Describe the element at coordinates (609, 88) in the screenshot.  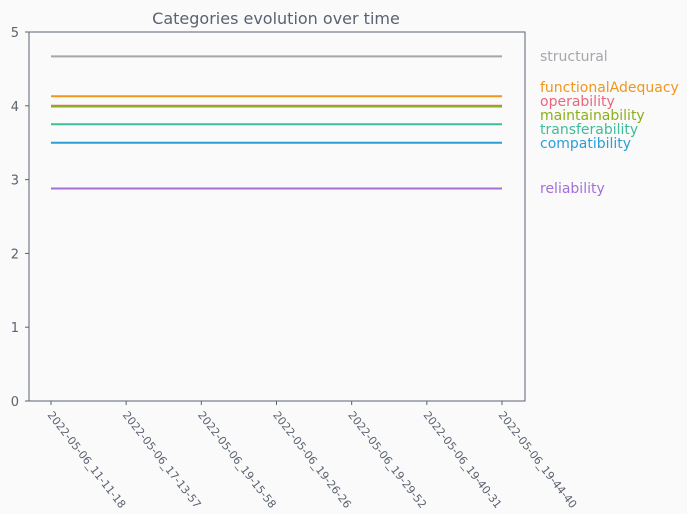
I see `legend-label-functionalAdequacy: functionalAdequacy` at that location.